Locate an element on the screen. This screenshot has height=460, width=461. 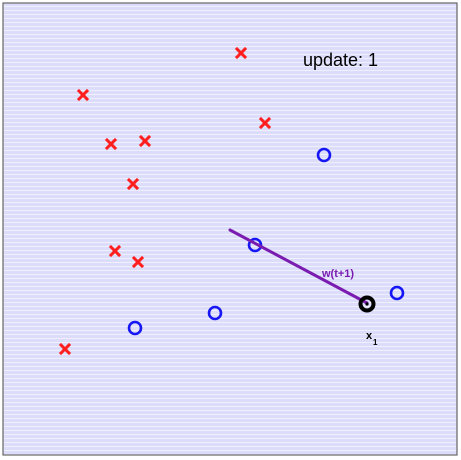
highlighted-point-label: x is located at coordinates (369, 336).